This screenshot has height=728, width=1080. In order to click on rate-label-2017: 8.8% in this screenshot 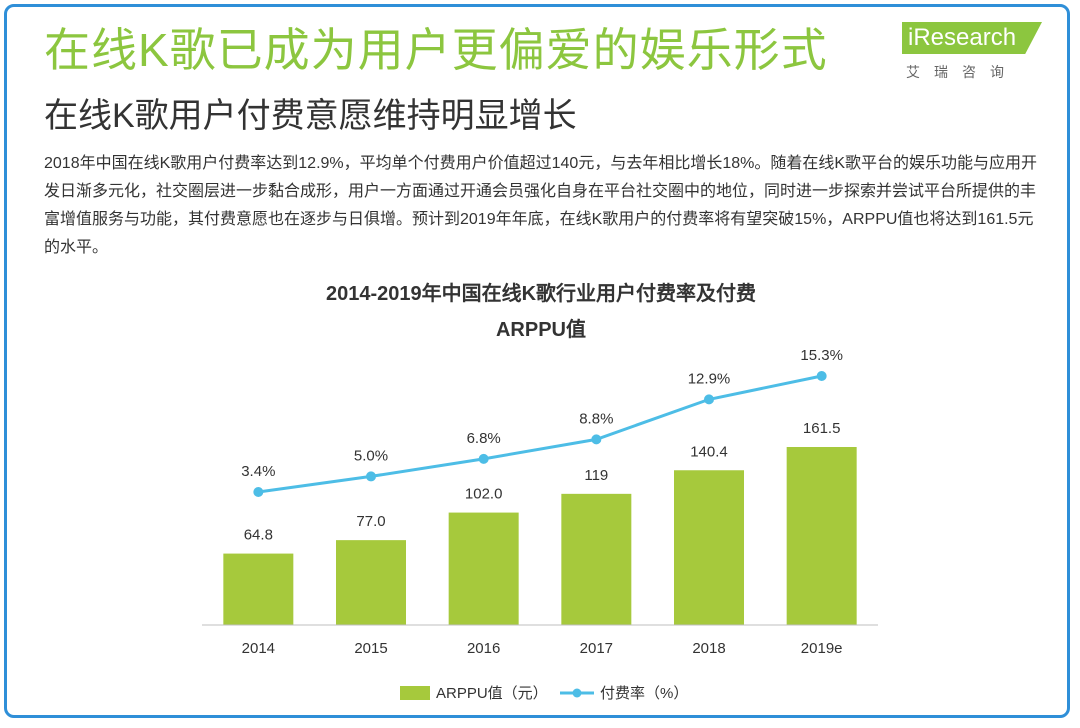, I will do `click(596, 418)`.